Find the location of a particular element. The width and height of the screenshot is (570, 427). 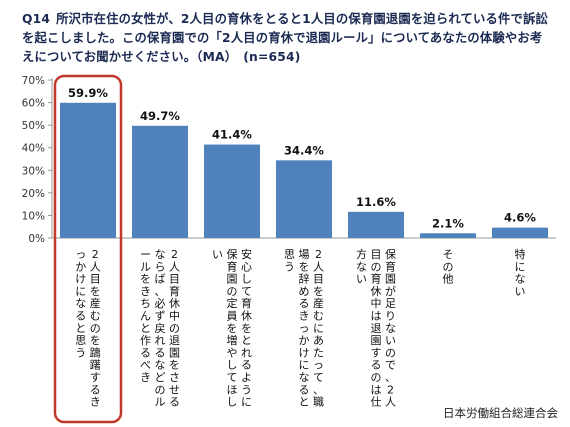

category-label-char: 職 is located at coordinates (318, 402).